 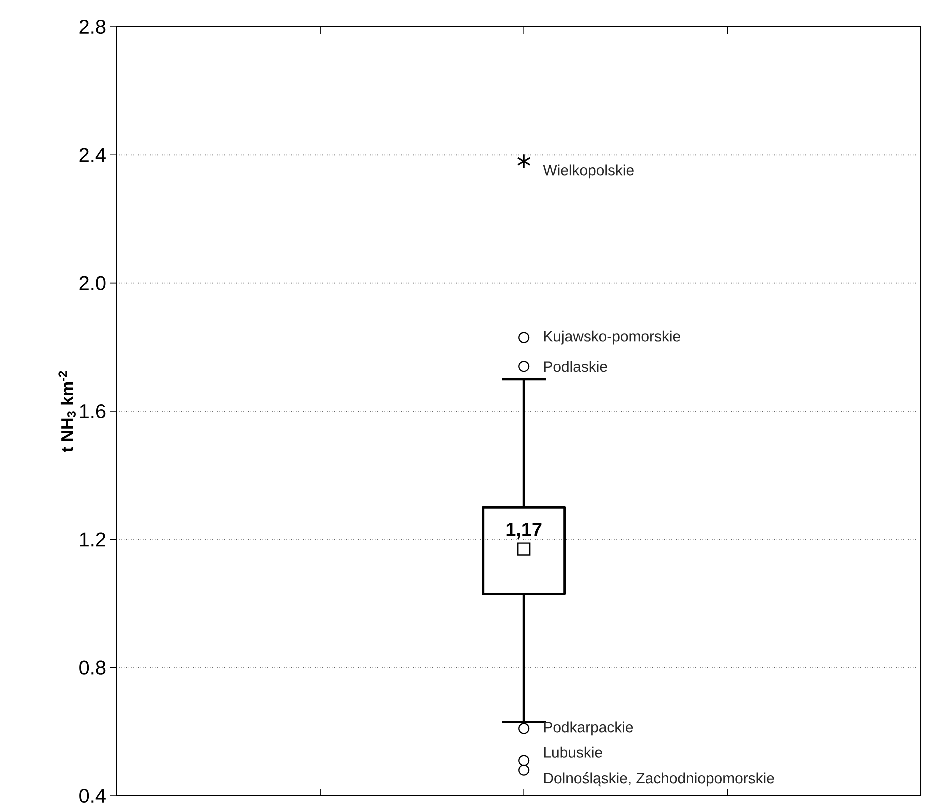 I want to click on y-tick-label: 2.4, so click(x=93, y=155).